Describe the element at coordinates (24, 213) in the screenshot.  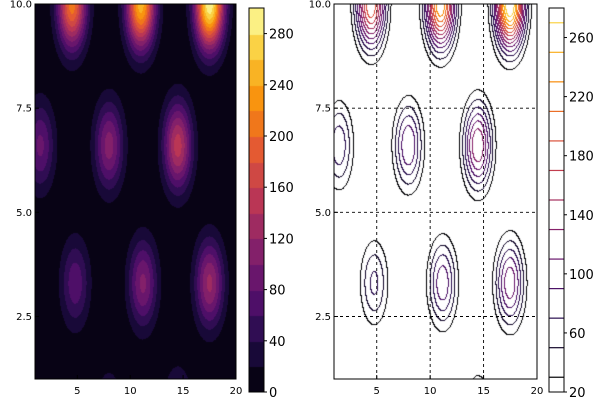
I see `left-y-tick-label: 5.0` at that location.